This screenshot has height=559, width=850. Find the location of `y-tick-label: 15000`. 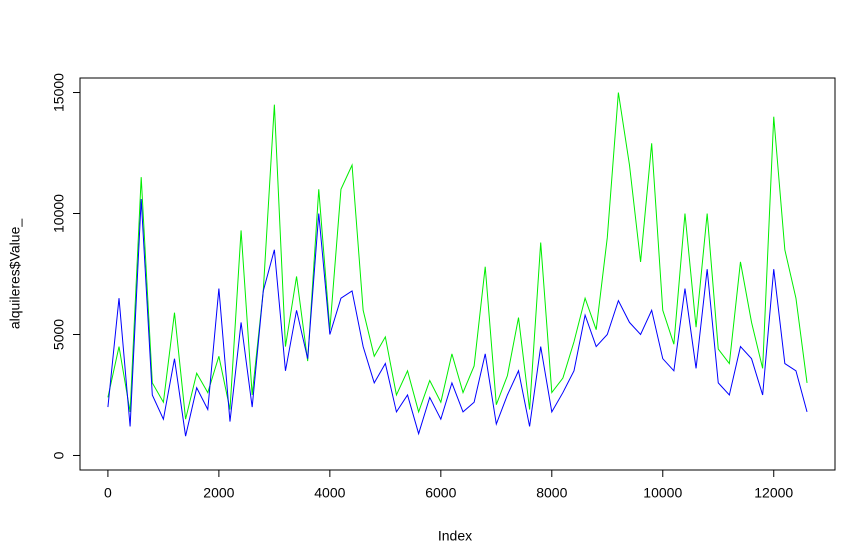

y-tick-label: 15000 is located at coordinates (59, 92).